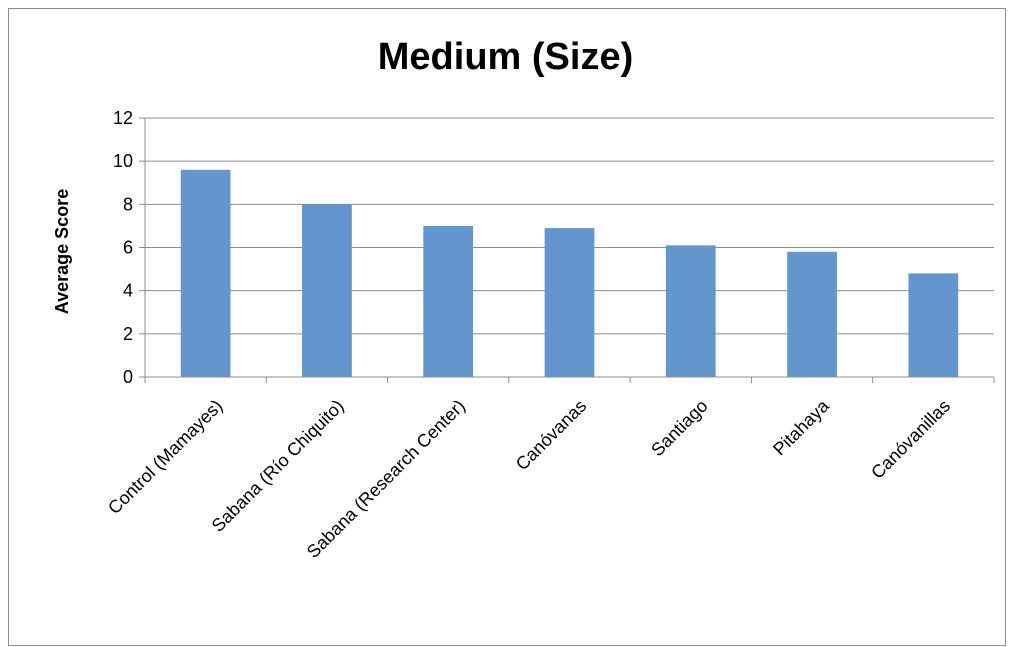 The width and height of the screenshot is (1011, 647). What do you see at coordinates (123, 161) in the screenshot?
I see `y-tick-label: 10` at bounding box center [123, 161].